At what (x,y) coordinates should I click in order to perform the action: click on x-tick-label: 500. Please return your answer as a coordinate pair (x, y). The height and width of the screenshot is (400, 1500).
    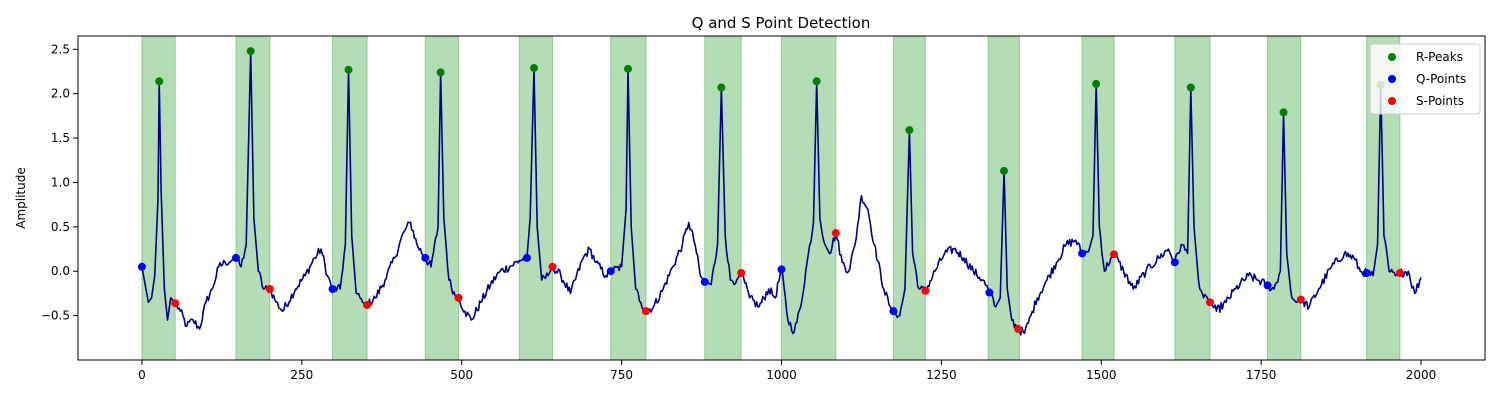
    Looking at the image, I should click on (461, 375).